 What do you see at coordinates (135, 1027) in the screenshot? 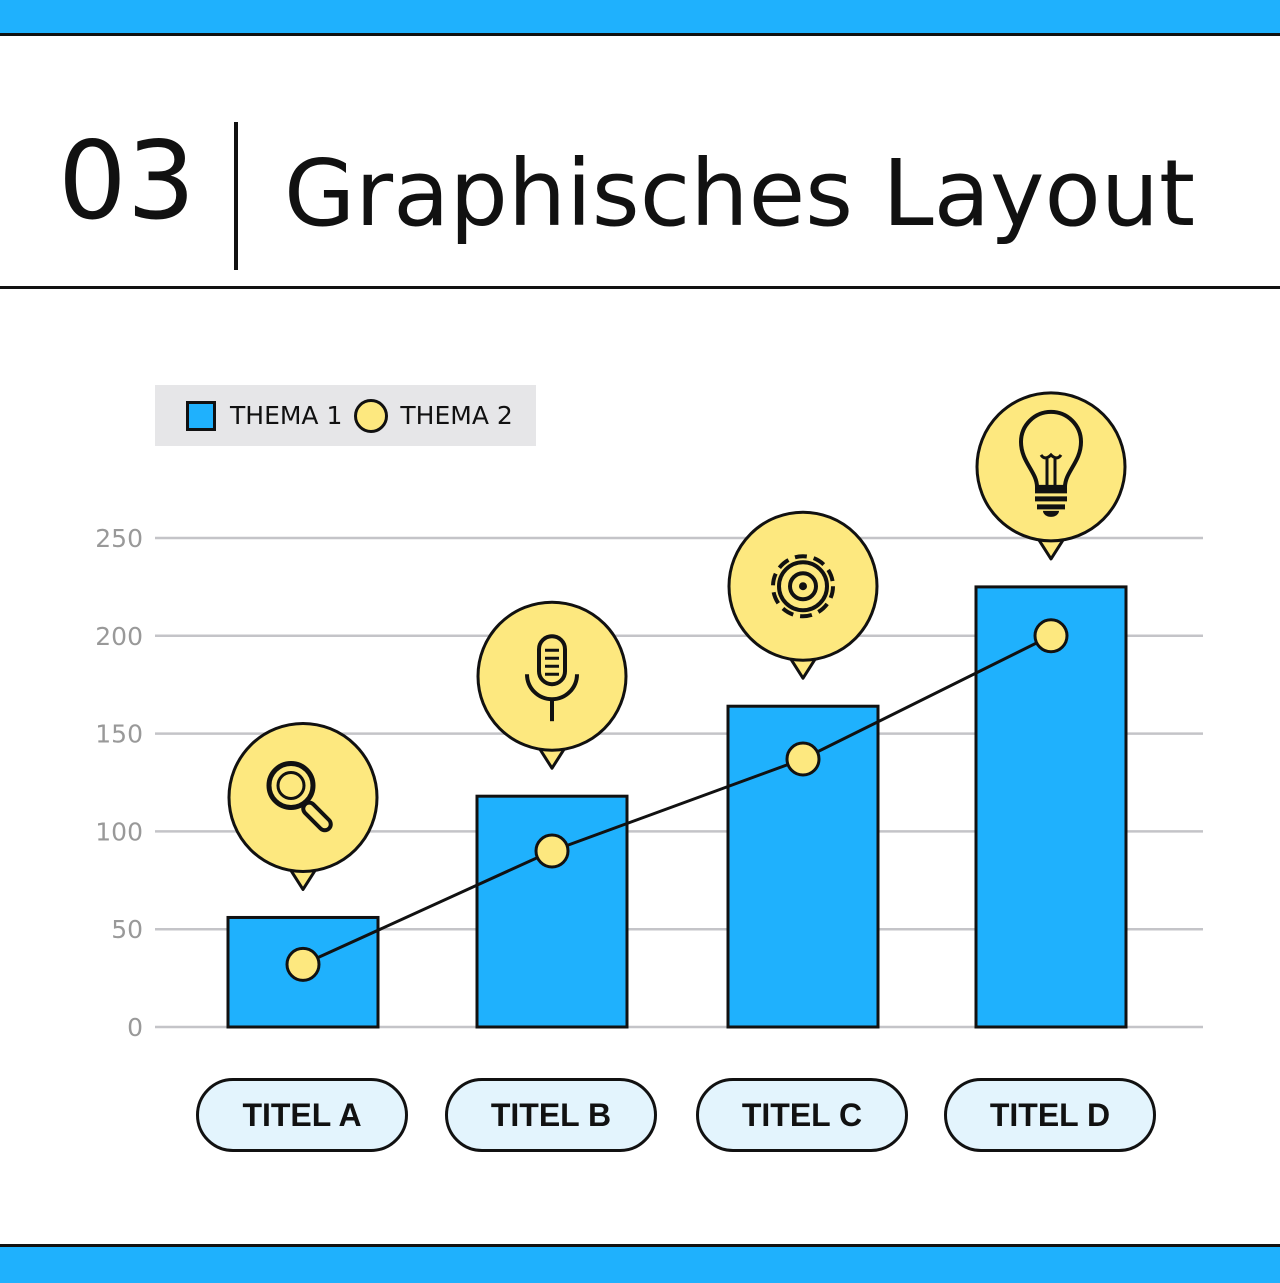
I see `y-tick-label: 0` at bounding box center [135, 1027].